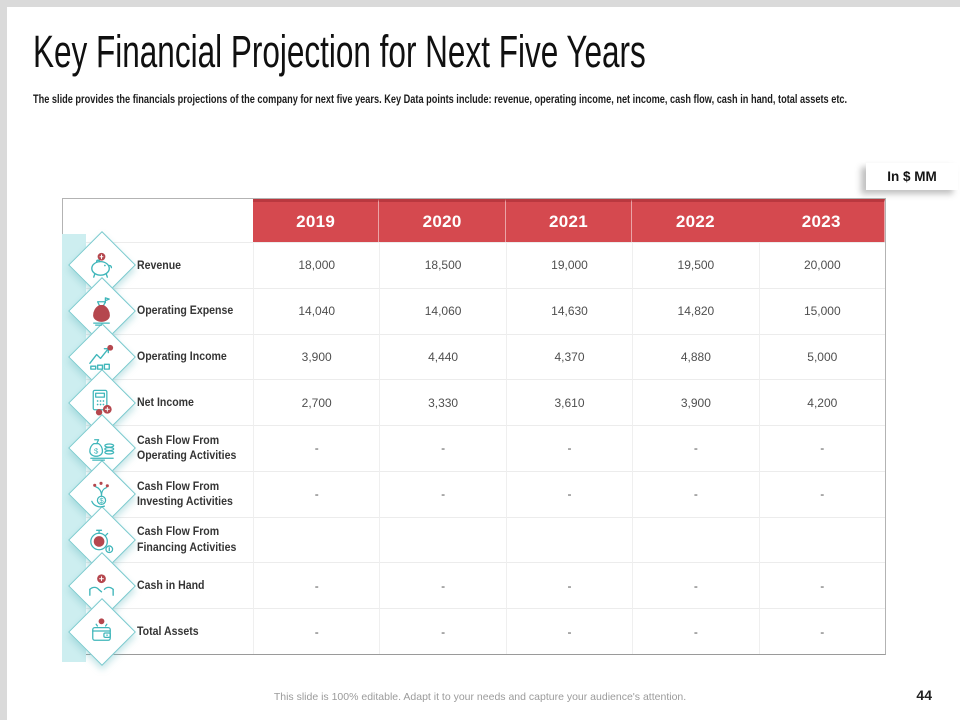 Image resolution: width=960 pixels, height=720 pixels. I want to click on row-label-cell: $ Cash Flow From Investing Activities, so click(158, 494).